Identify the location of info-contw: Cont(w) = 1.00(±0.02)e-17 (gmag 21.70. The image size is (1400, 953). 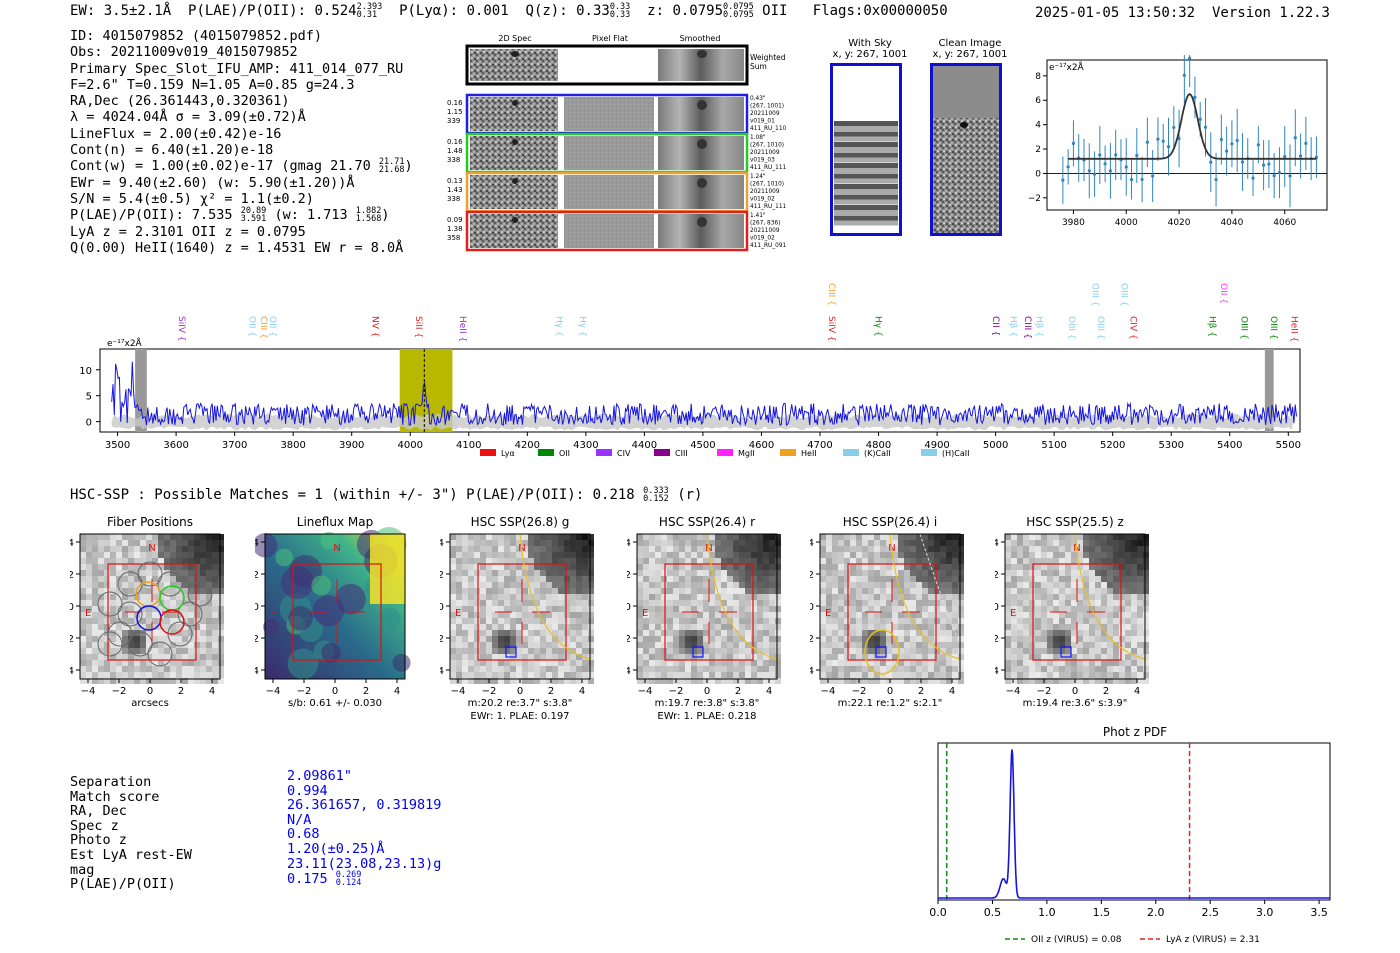
(220, 166).